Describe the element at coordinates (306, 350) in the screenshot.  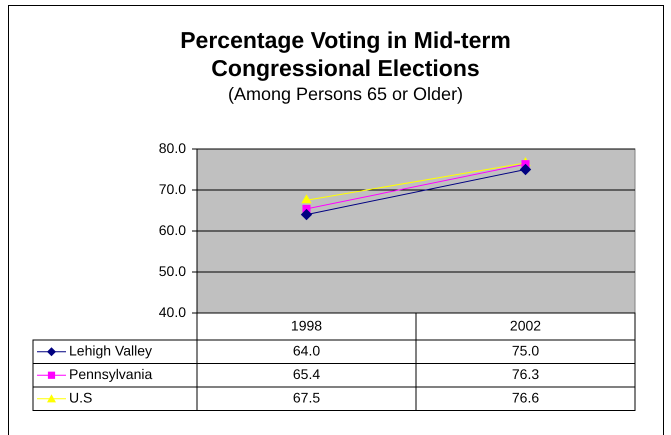
I see `data-label: 64.0` at that location.